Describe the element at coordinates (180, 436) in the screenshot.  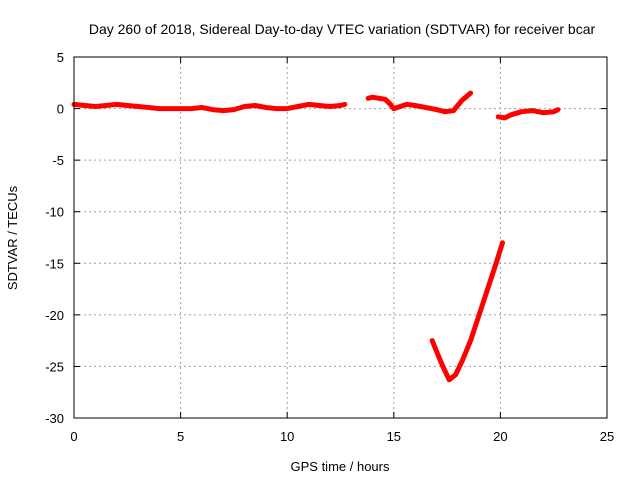
I see `x-tick-label: 5` at that location.